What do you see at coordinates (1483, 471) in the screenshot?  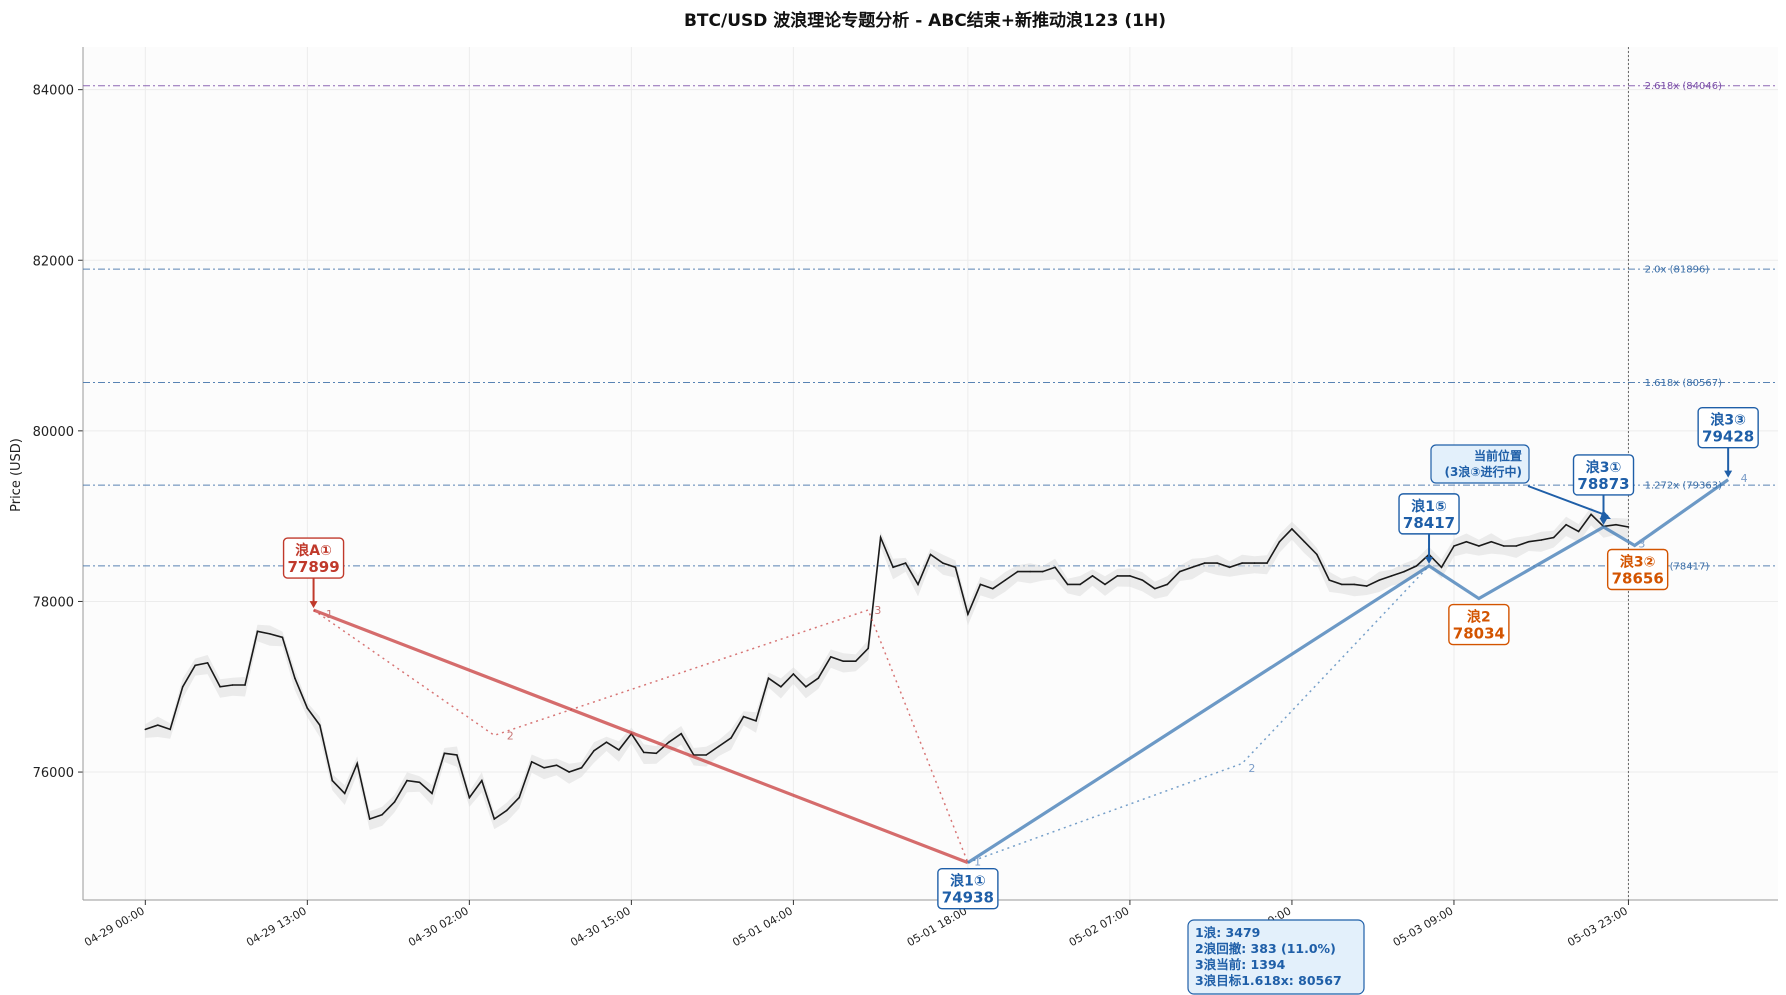 I see `current-position-subtitle: (3浪③进行中)` at bounding box center [1483, 471].